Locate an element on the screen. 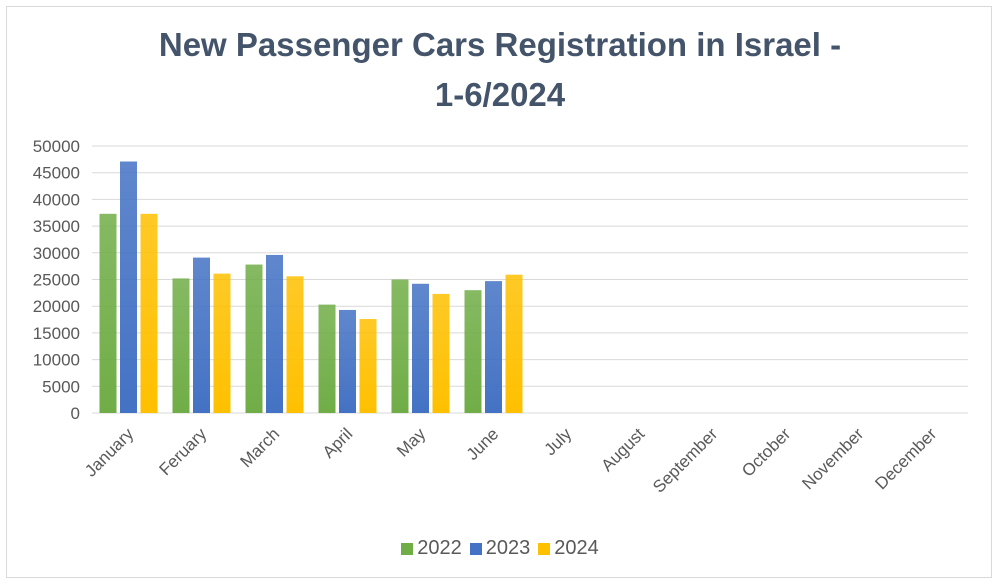  bar-2023-may is located at coordinates (420, 348).